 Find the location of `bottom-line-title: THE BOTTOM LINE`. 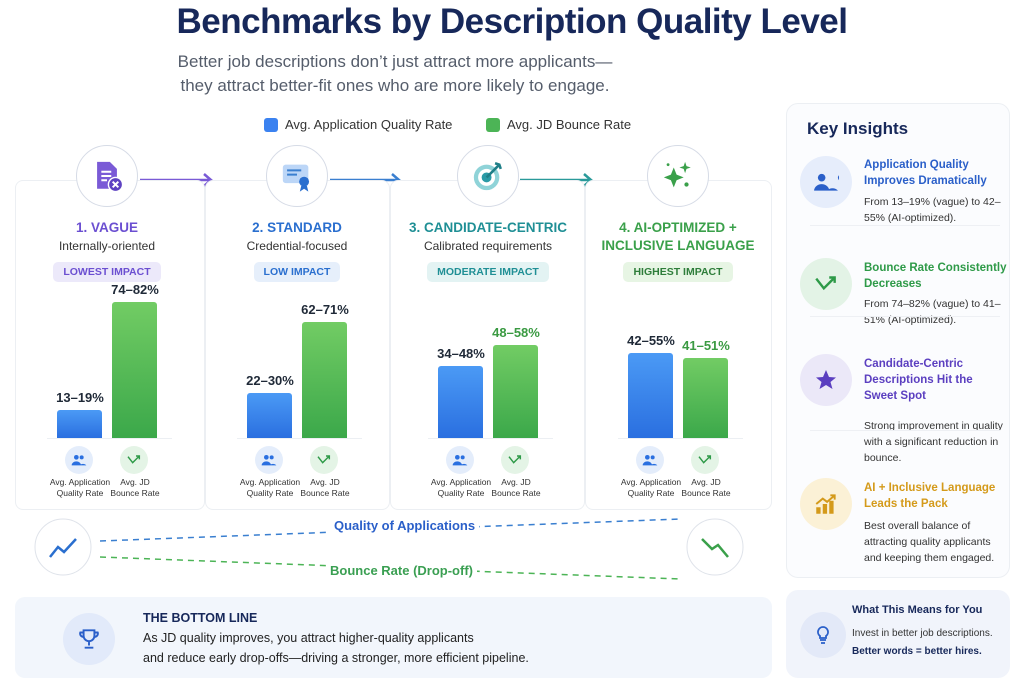

bottom-line-title: THE BOTTOM LINE is located at coordinates (200, 618).